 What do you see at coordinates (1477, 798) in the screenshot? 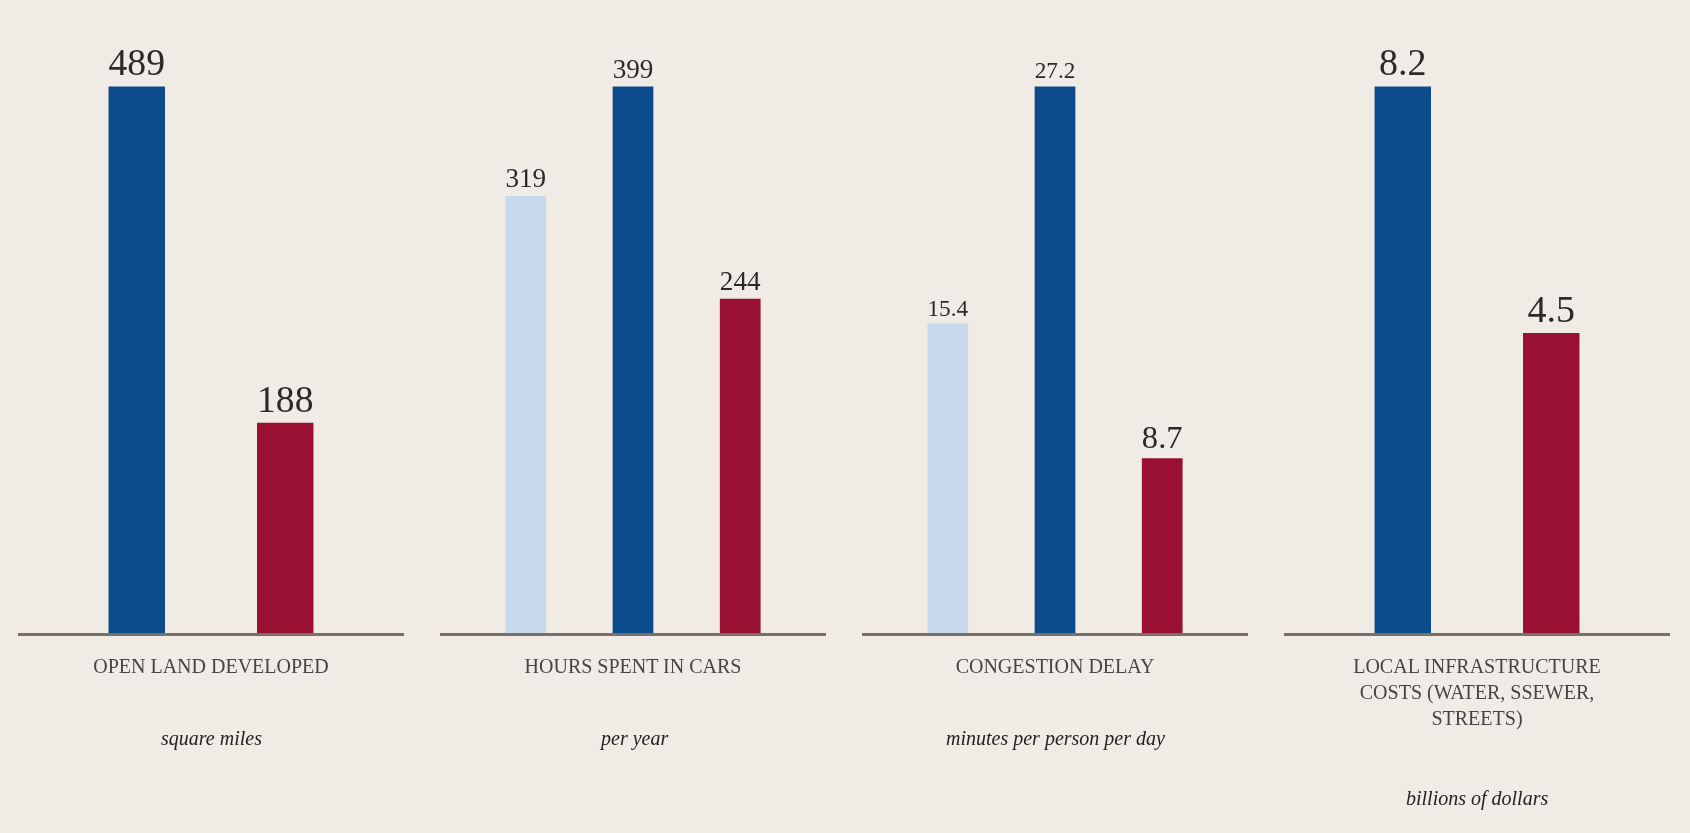
I see `text: billions of dollars` at bounding box center [1477, 798].